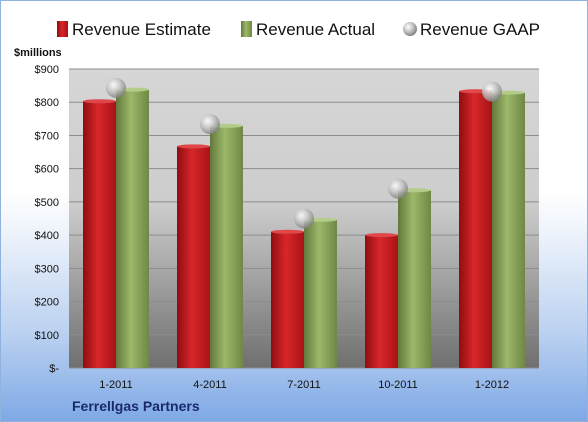  What do you see at coordinates (410, 29) in the screenshot?
I see `legend-key-revenue-gaap` at bounding box center [410, 29].